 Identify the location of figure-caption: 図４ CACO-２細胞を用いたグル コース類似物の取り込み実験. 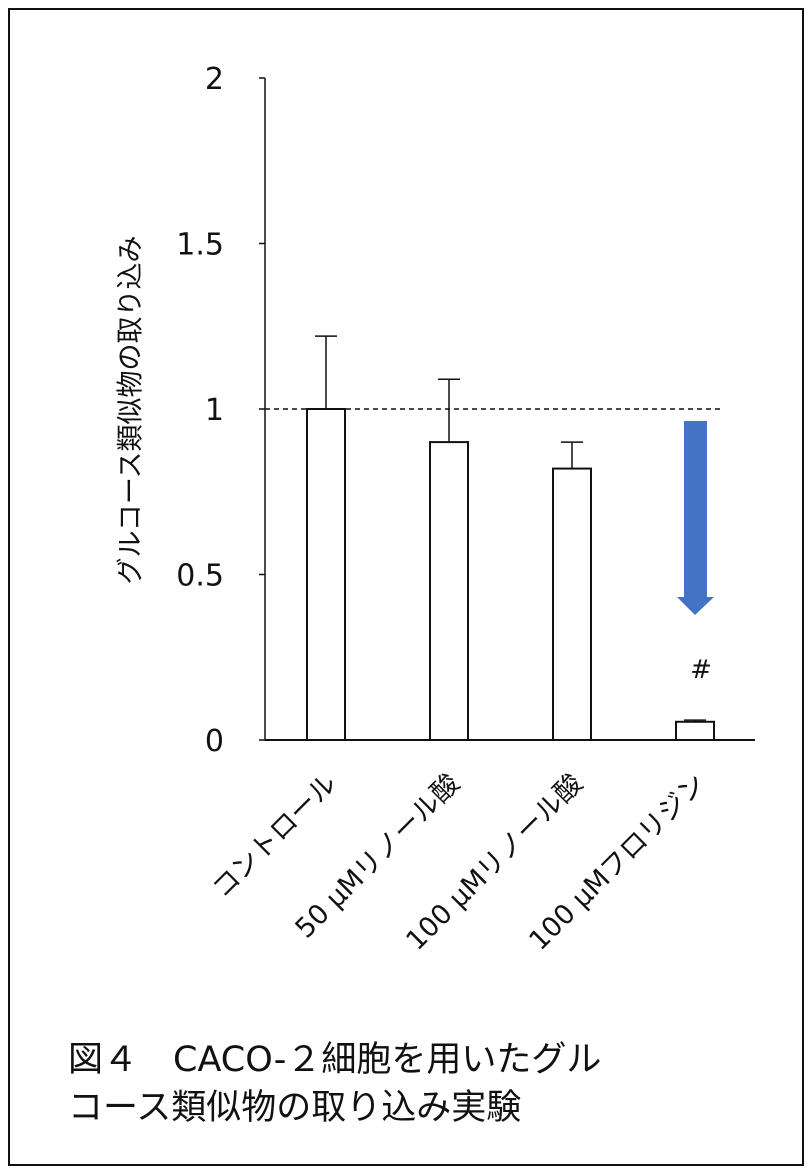
(418, 1084).